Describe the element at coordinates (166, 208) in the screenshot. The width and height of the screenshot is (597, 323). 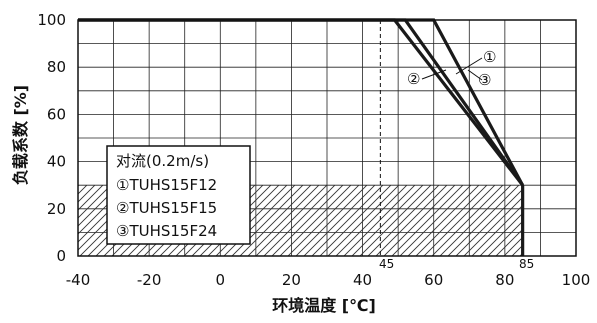
I see `legend-item: ②TUHS15F15` at that location.